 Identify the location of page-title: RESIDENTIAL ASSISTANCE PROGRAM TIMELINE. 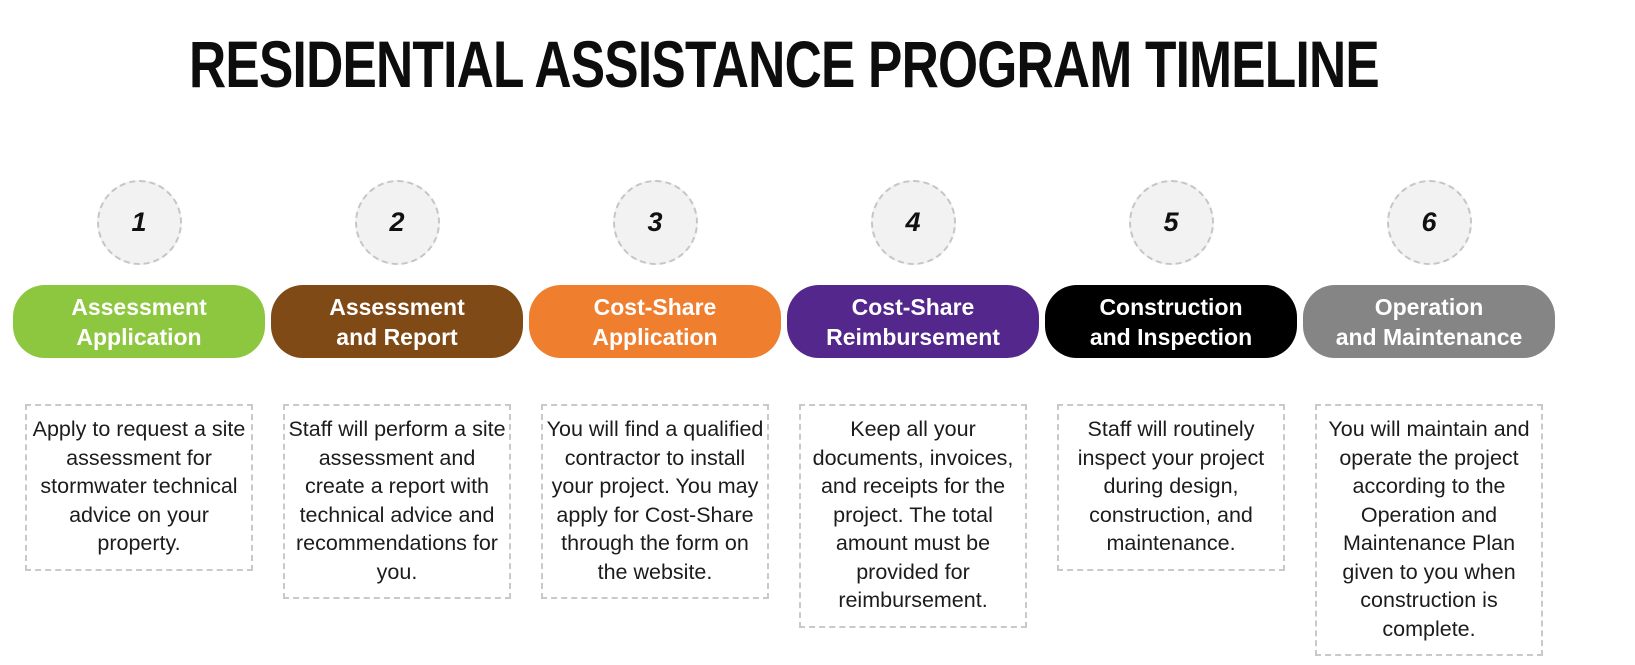
(784, 64).